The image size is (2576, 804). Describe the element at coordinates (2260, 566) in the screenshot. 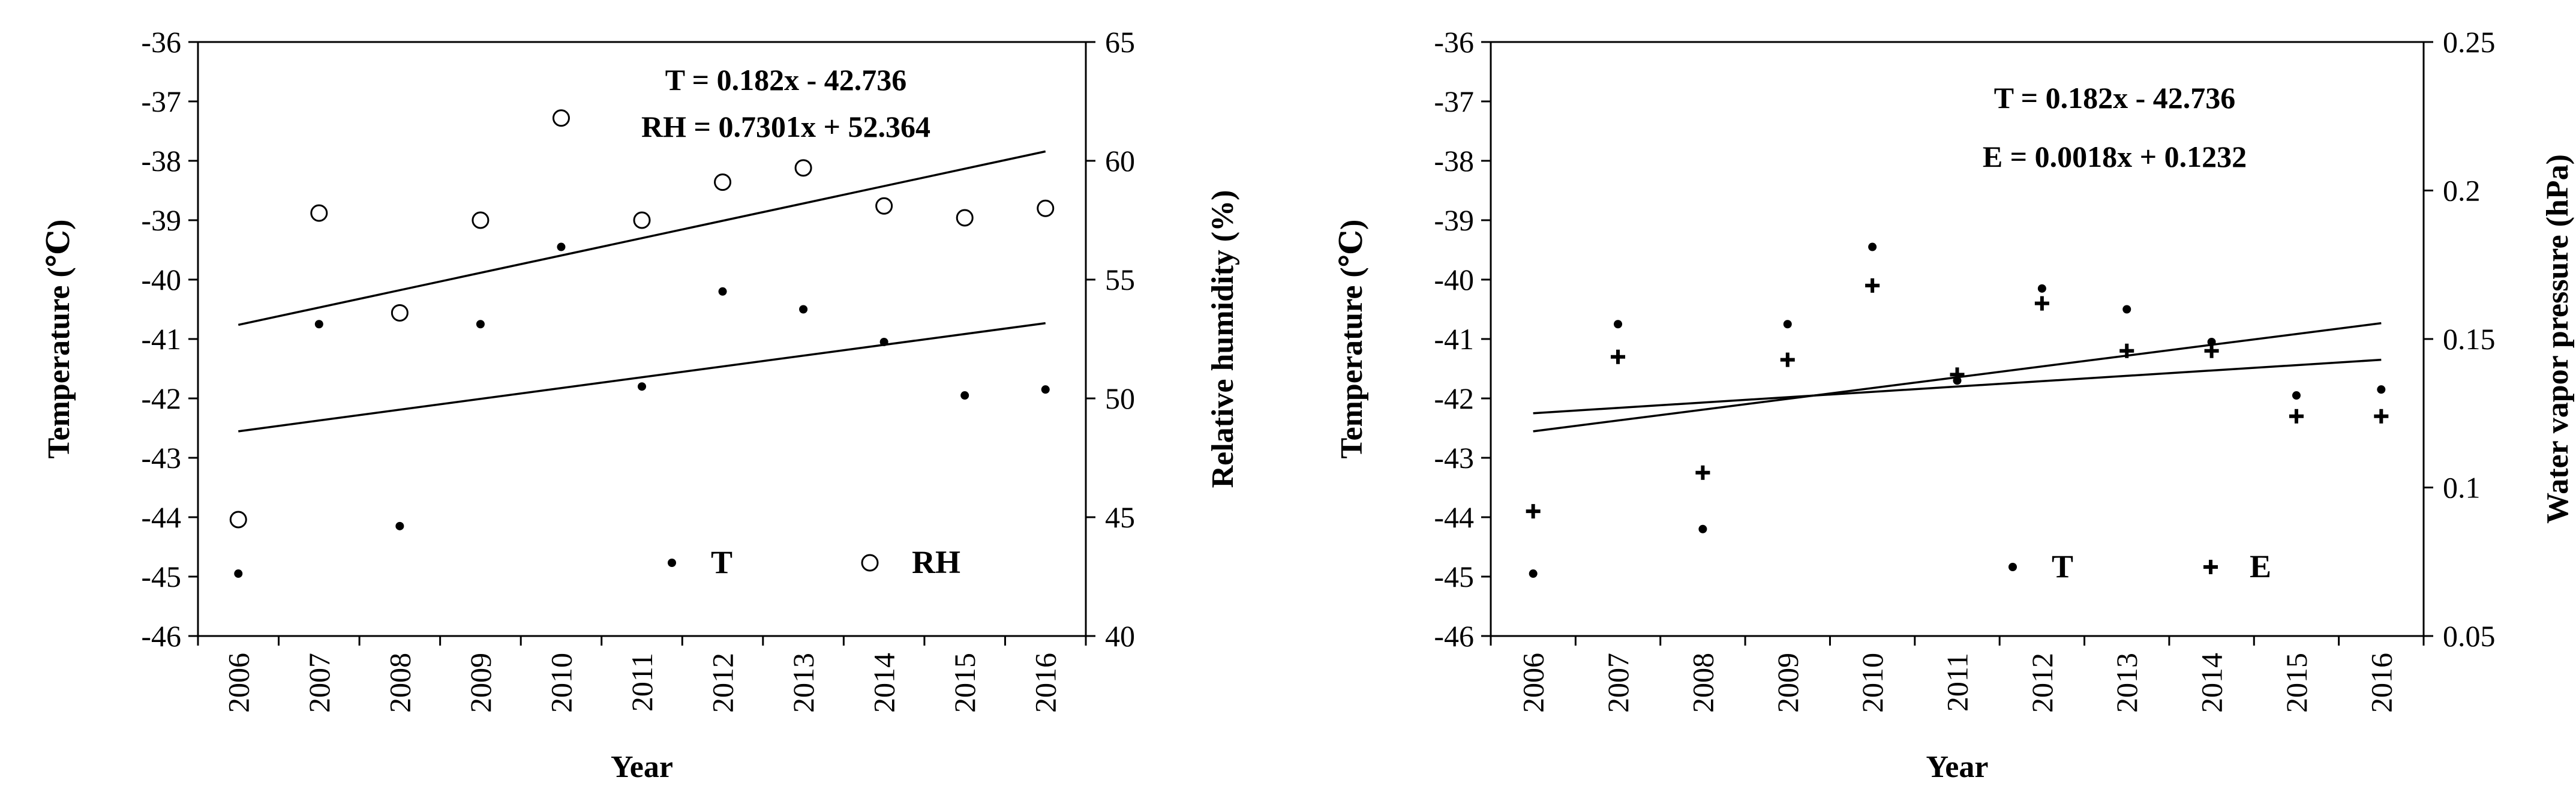

I see `legend-label: E` at that location.